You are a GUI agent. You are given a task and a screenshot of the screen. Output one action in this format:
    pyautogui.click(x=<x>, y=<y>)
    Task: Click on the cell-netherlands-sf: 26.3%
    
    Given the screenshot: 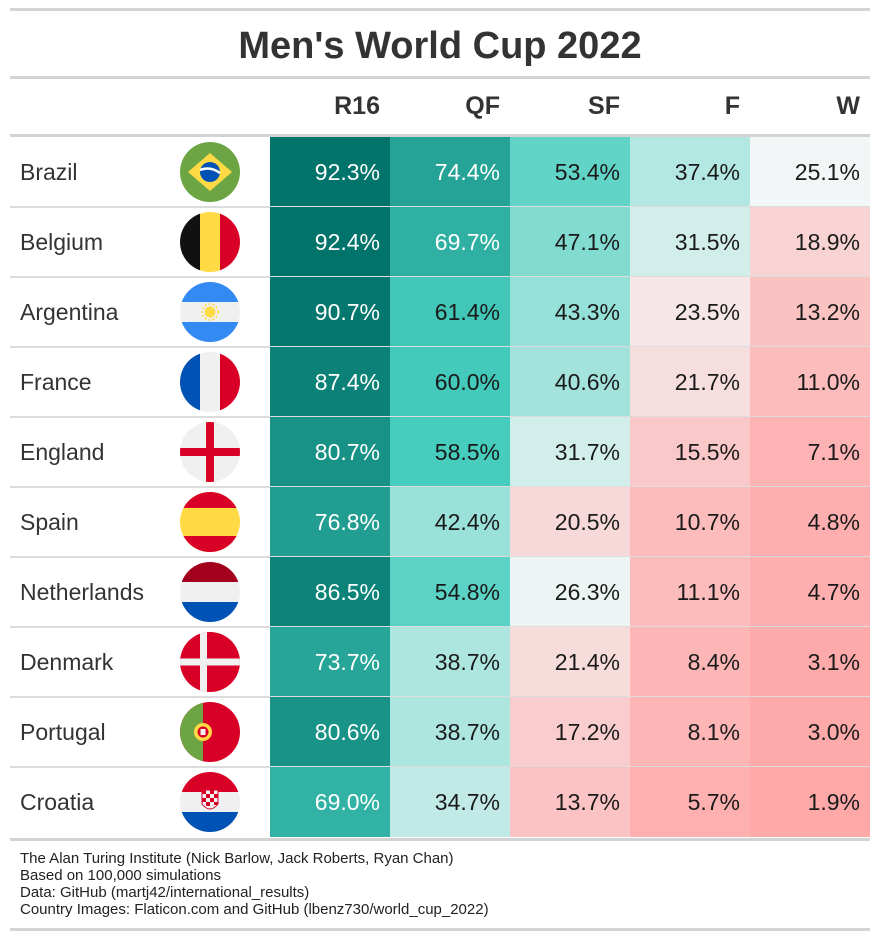 What is the action you would take?
    pyautogui.click(x=570, y=592)
    